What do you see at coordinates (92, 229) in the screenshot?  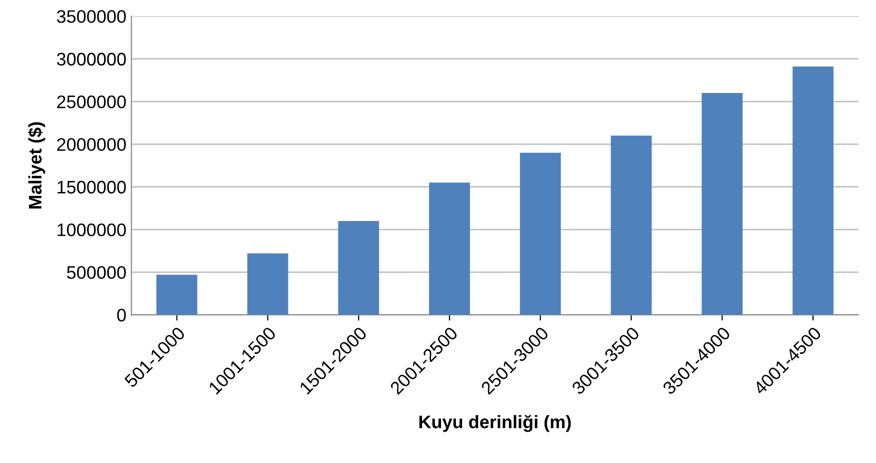 I see `y-tick-label: 1000000` at bounding box center [92, 229].